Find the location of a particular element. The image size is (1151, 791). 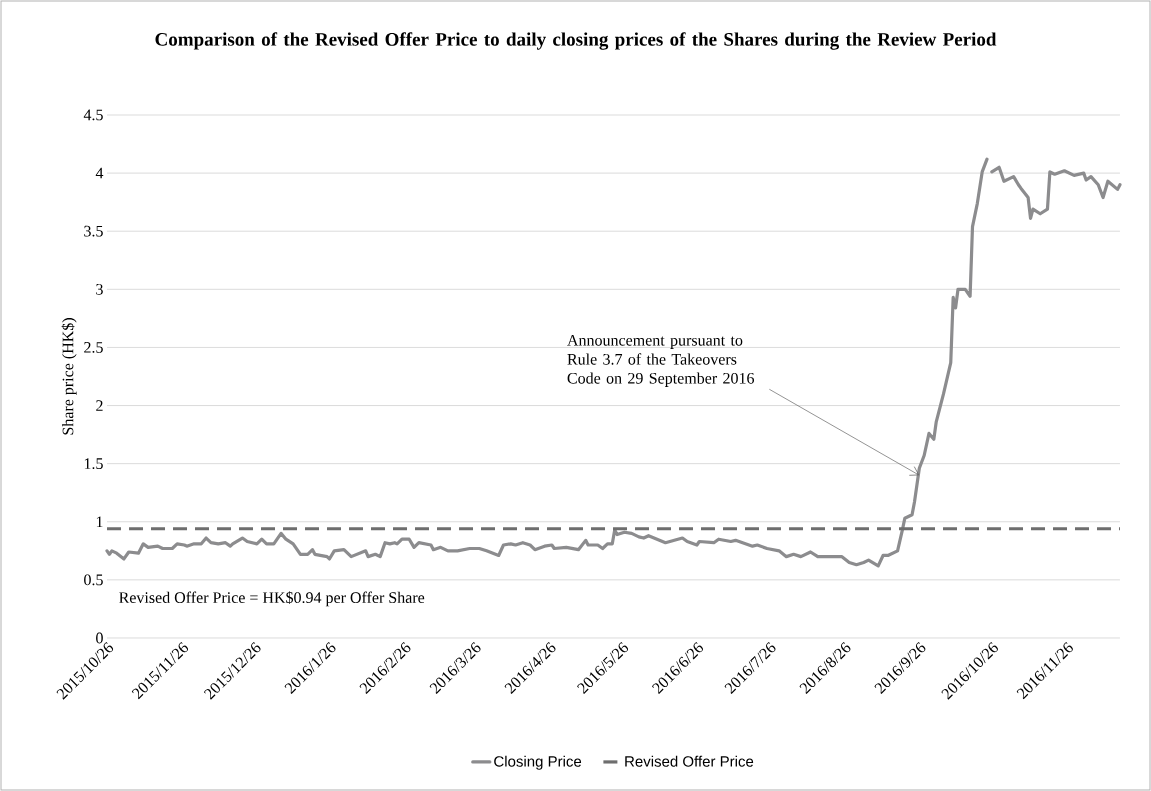

y-tick-label: 3.5 is located at coordinates (93, 231).